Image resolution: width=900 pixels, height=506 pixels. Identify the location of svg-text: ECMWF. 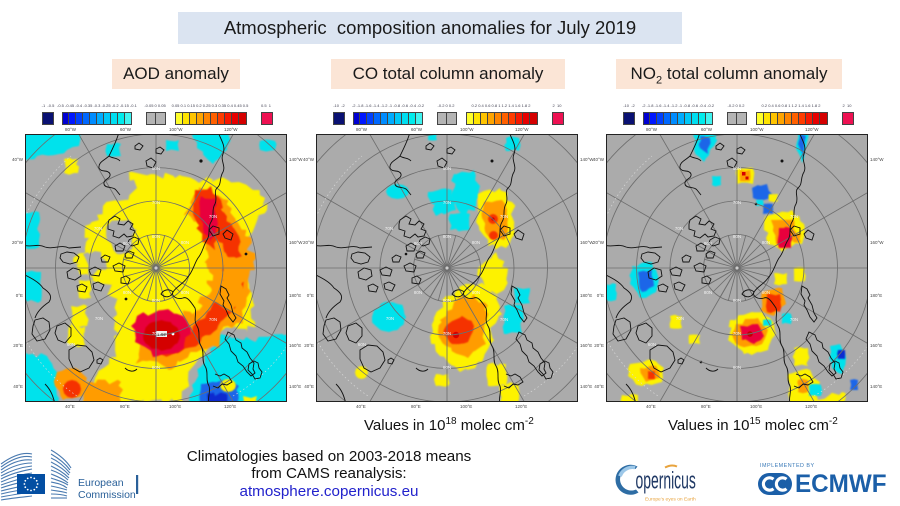
(841, 484).